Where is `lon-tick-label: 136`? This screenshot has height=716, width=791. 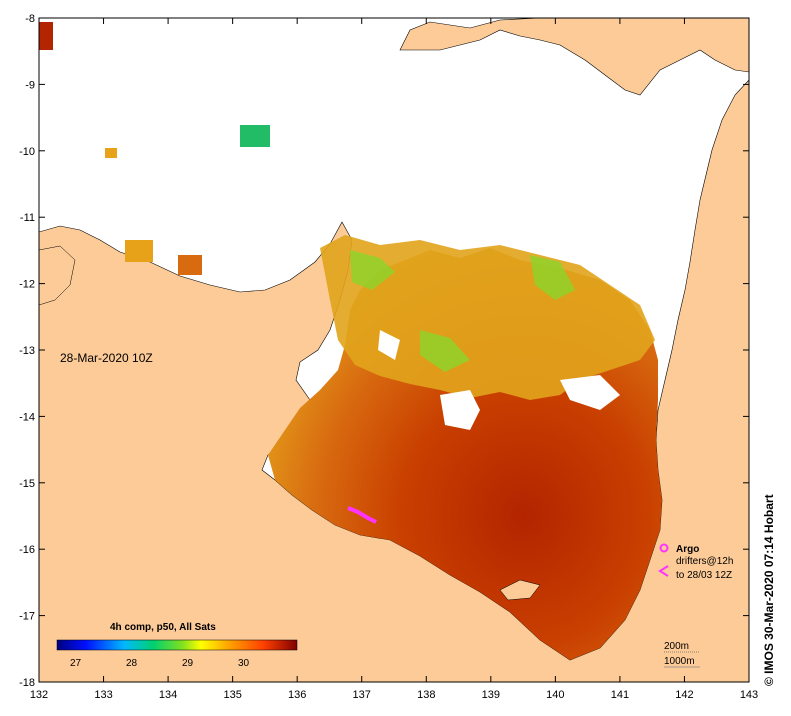
lon-tick-label: 136 is located at coordinates (297, 695).